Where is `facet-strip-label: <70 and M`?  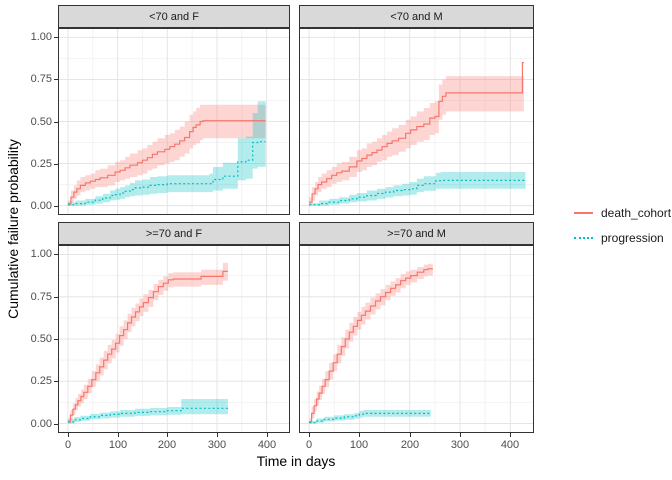 facet-strip-label: <70 and M is located at coordinates (416, 16).